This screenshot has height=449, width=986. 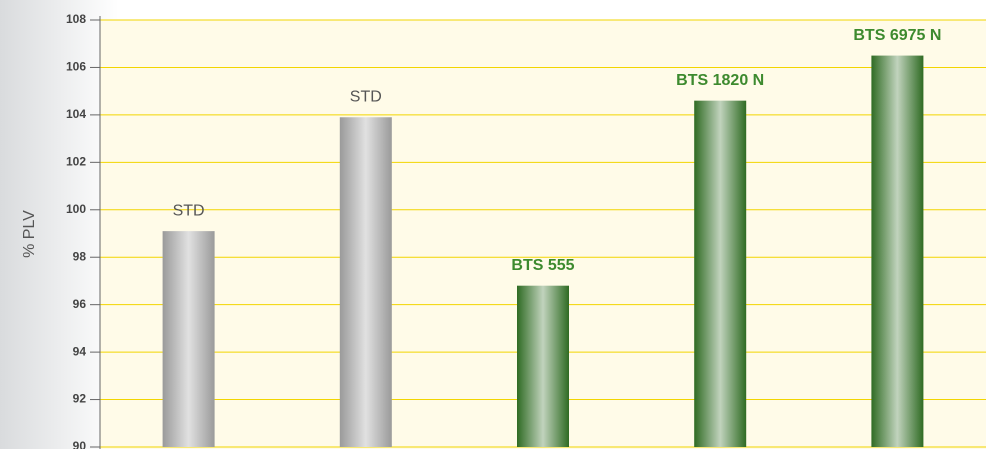 What do you see at coordinates (76, 162) in the screenshot?
I see `y-tick-label: 102` at bounding box center [76, 162].